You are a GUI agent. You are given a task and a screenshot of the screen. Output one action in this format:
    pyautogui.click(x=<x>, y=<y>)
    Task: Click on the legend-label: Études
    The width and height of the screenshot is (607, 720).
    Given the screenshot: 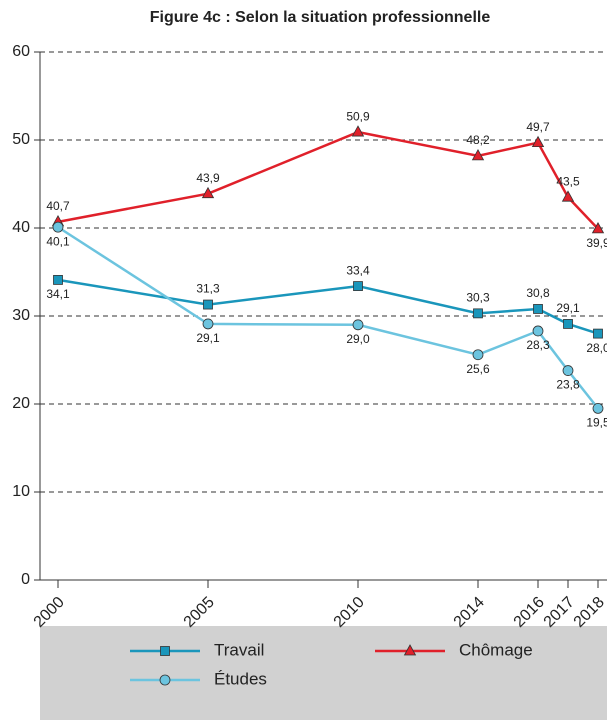 What is the action you would take?
    pyautogui.click(x=240, y=678)
    